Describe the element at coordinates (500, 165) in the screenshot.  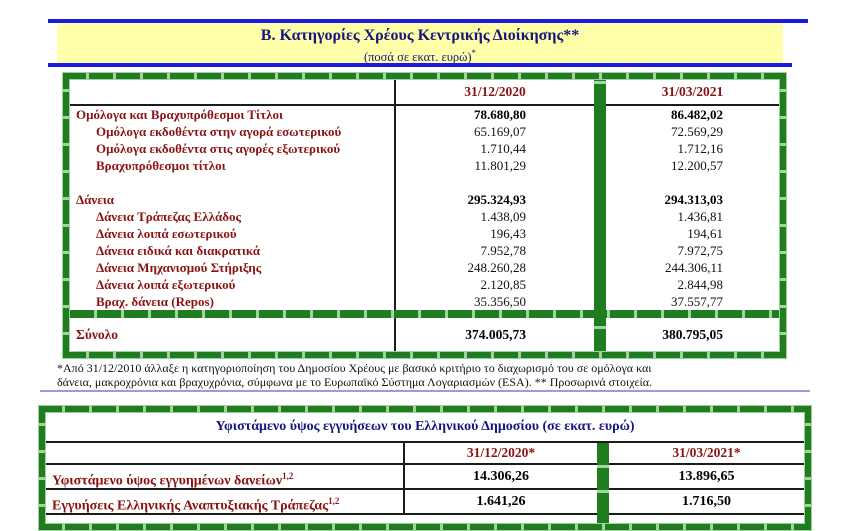
I see `debt-row-value-2020: 11.801,29` at that location.